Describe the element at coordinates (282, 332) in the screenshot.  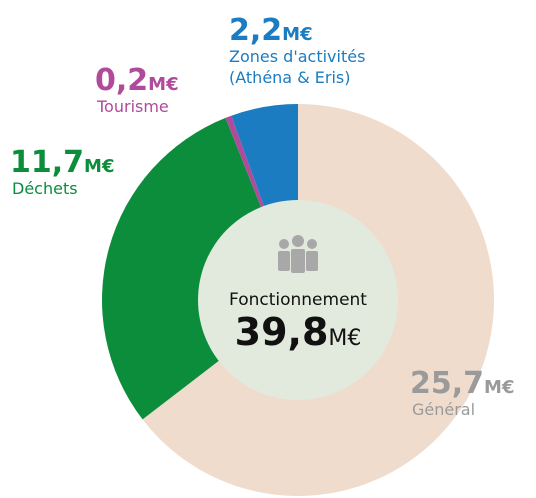
I see `center-value-number: 39,8` at that location.